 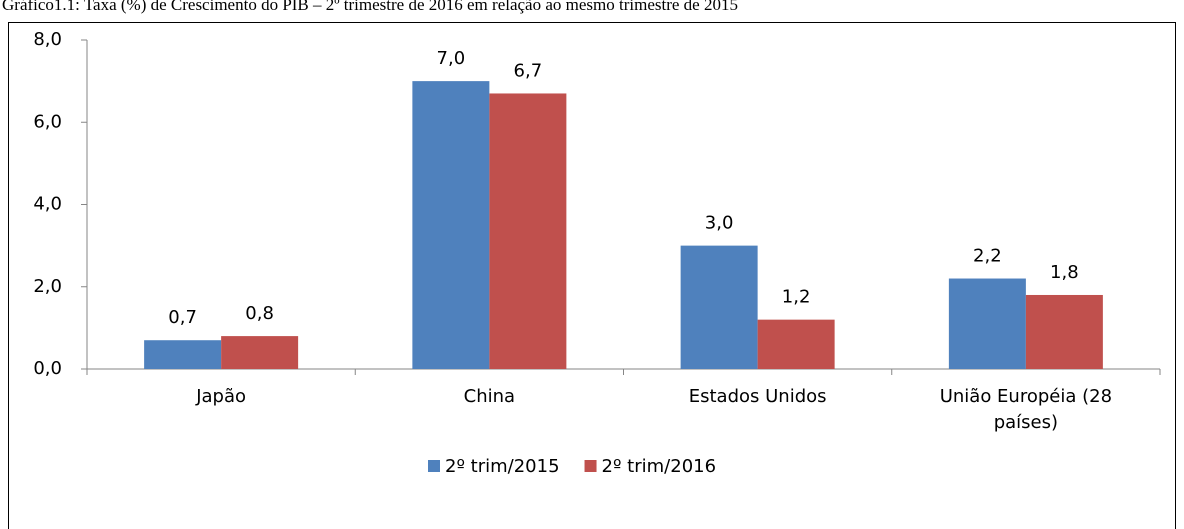 What do you see at coordinates (987, 256) in the screenshot?
I see `value-label: 2,2` at bounding box center [987, 256].